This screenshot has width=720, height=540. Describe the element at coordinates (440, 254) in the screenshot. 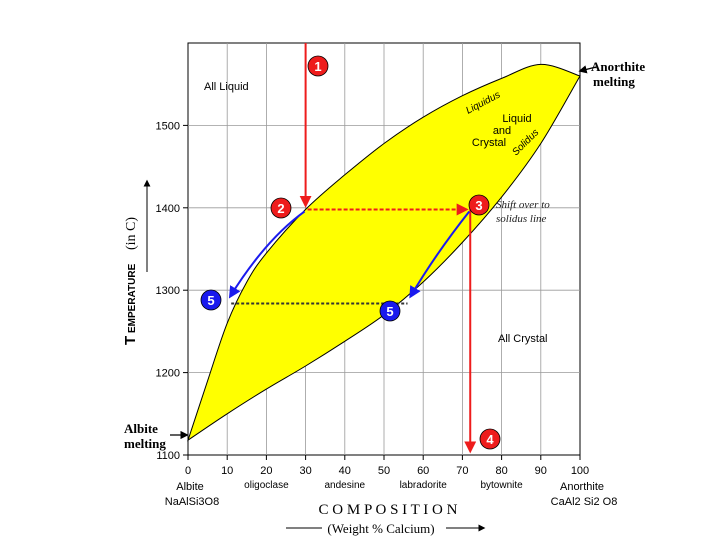

I see `blue-solidus-arrow` at that location.